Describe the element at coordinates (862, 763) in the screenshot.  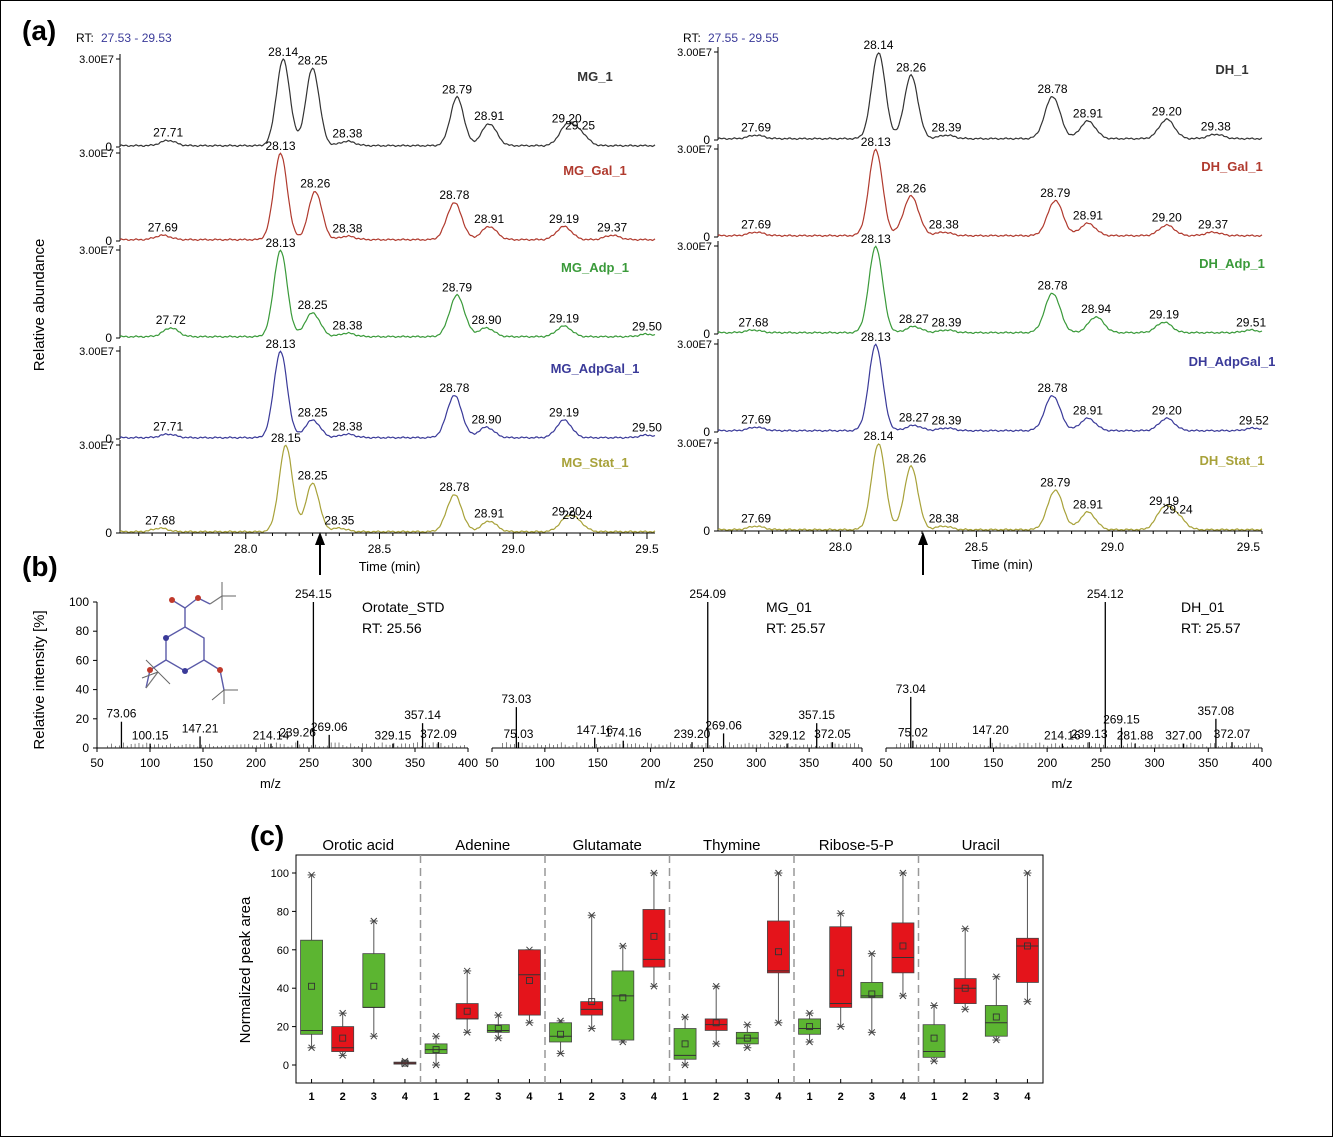
I see `x-tick-label: 400` at that location.